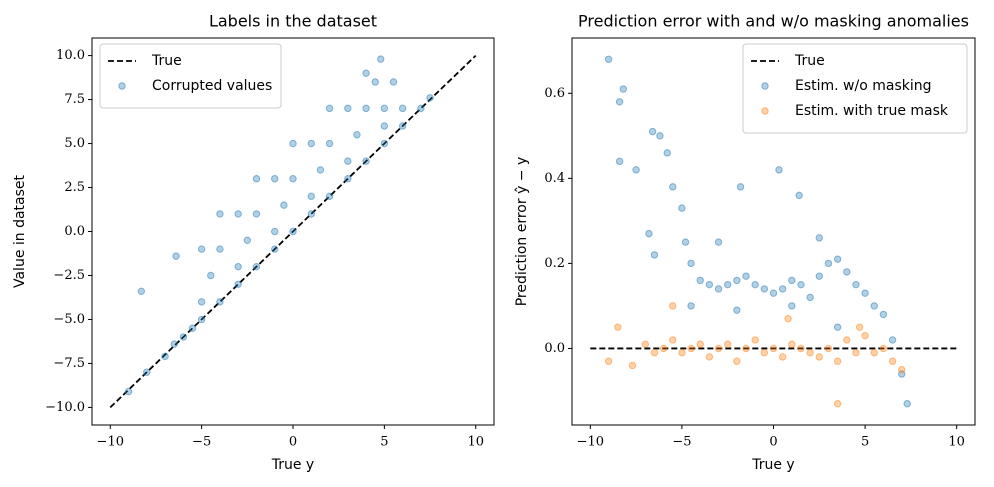 Image resolution: width=994 pixels, height=487 pixels. What do you see at coordinates (293, 21) in the screenshot?
I see `title: Labels in the dataset` at bounding box center [293, 21].